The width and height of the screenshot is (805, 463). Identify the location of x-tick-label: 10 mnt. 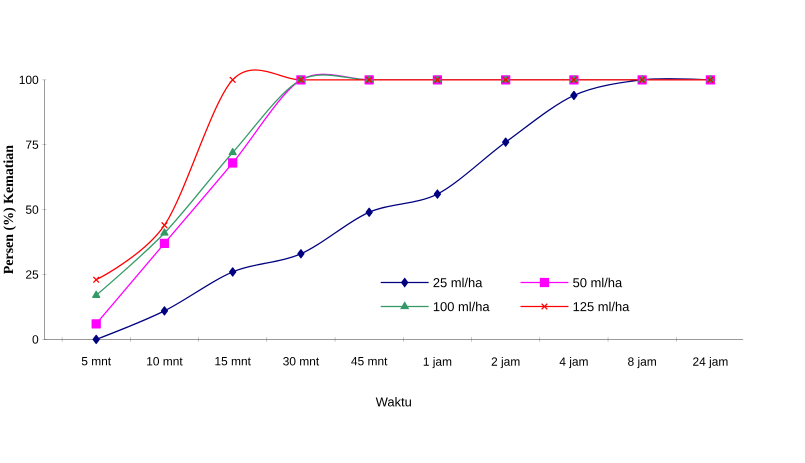
(165, 361).